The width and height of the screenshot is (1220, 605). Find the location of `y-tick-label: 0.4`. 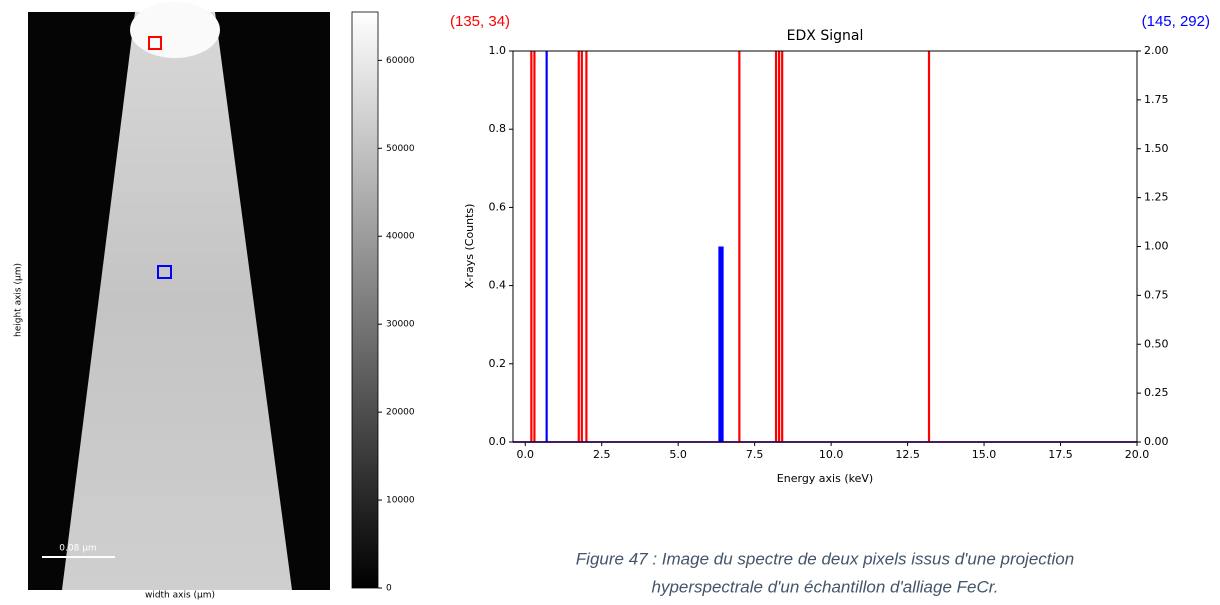

y-tick-label: 0.4 is located at coordinates (498, 285).